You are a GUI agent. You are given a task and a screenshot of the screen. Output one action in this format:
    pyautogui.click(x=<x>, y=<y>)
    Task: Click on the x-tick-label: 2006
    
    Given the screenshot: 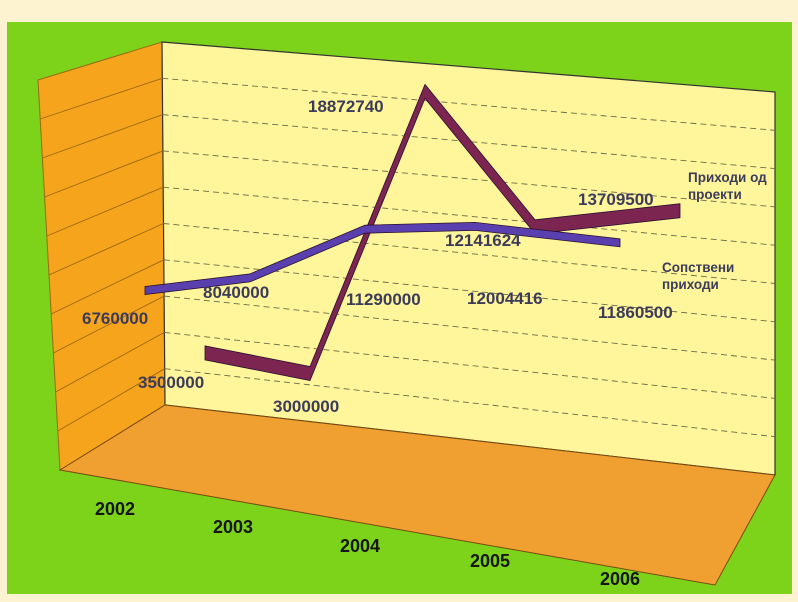 What is the action you would take?
    pyautogui.click(x=620, y=579)
    